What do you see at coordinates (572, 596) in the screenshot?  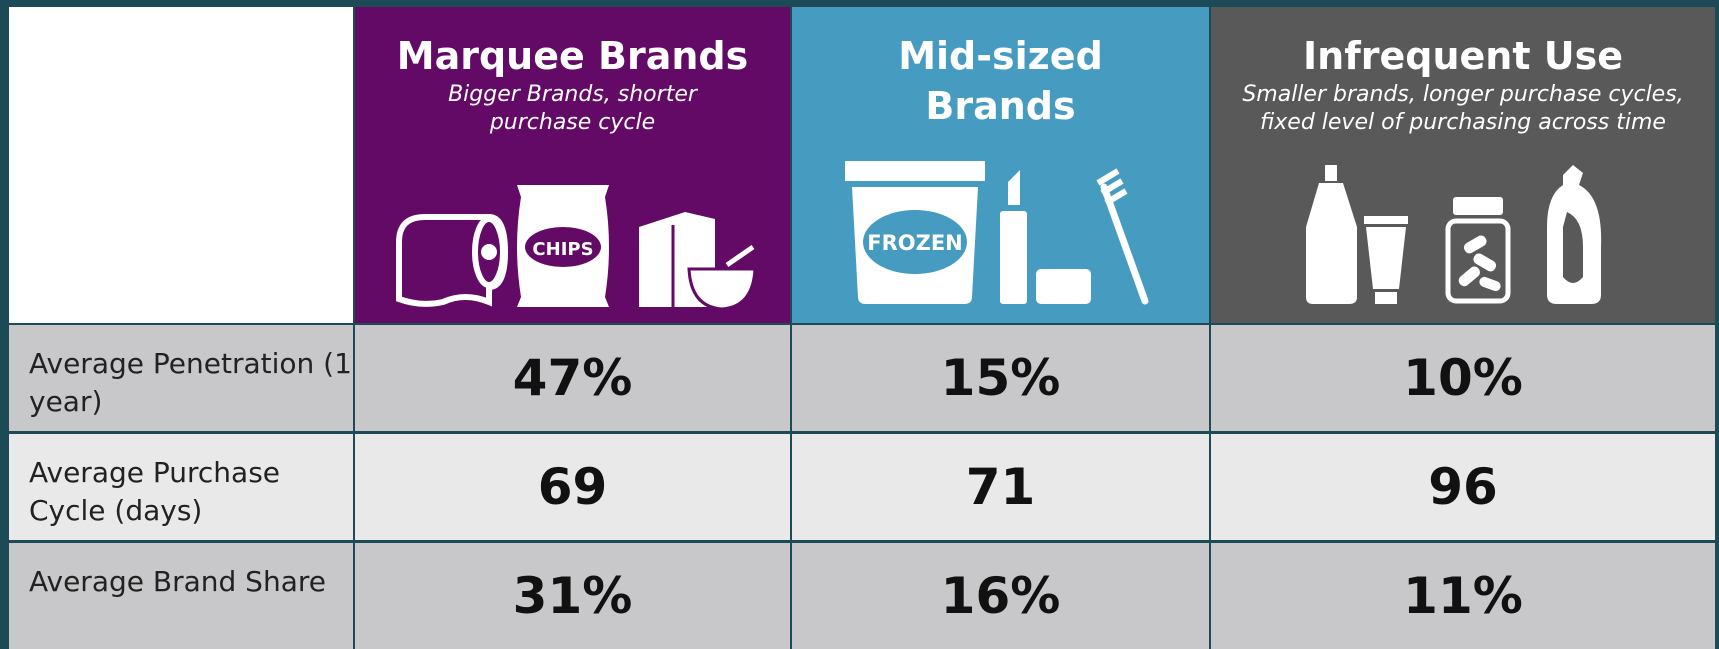 I see `cell-value: 31%` at bounding box center [572, 596].